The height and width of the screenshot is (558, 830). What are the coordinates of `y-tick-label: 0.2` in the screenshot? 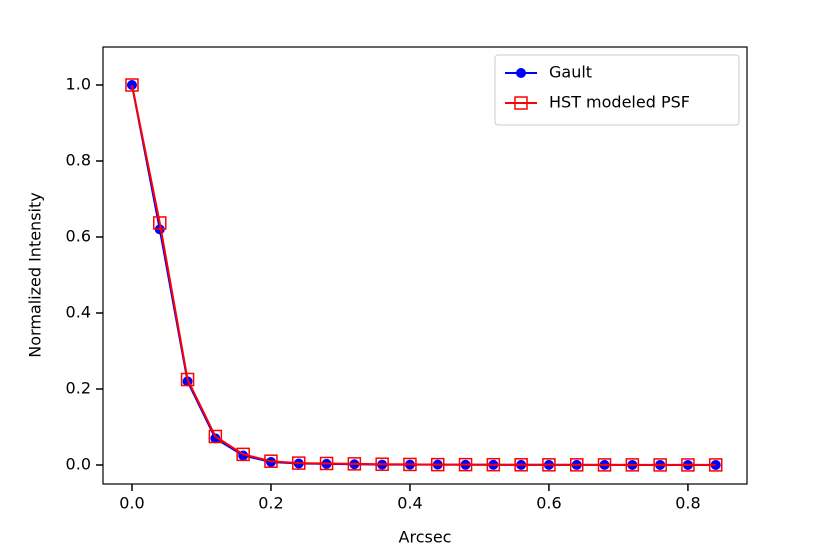 It's located at (78, 388).